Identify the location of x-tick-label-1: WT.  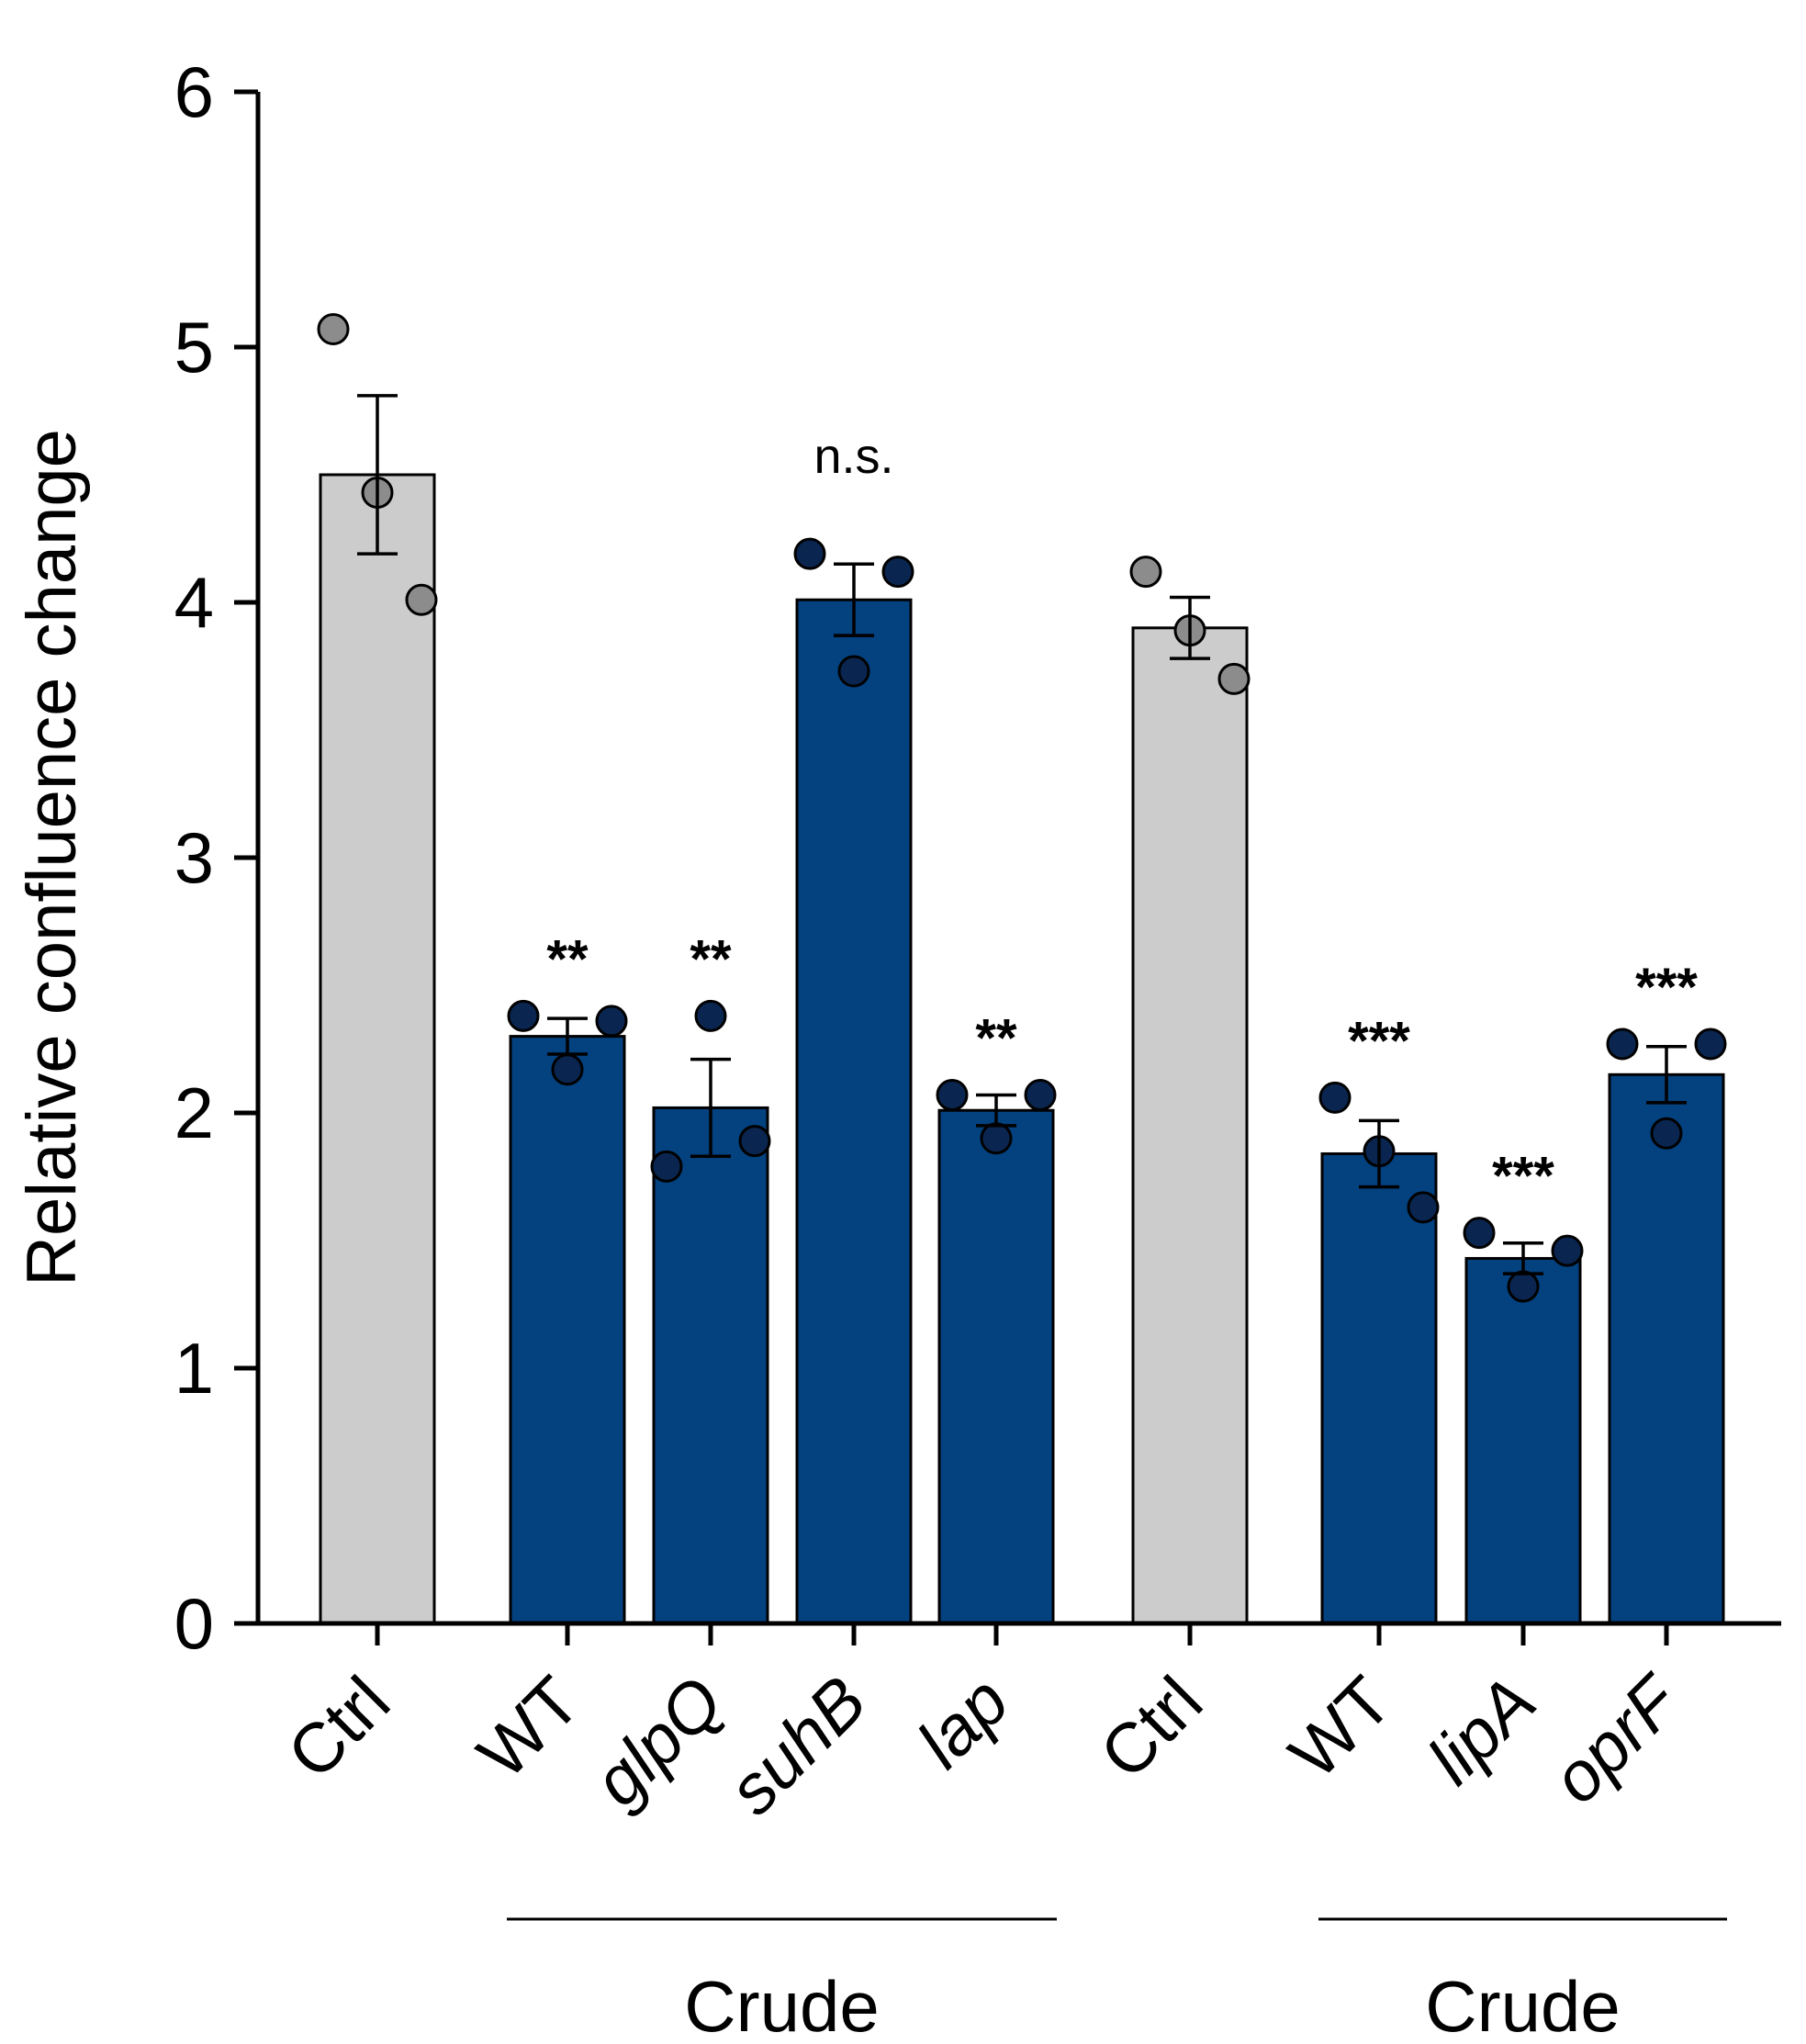
(529, 1728).